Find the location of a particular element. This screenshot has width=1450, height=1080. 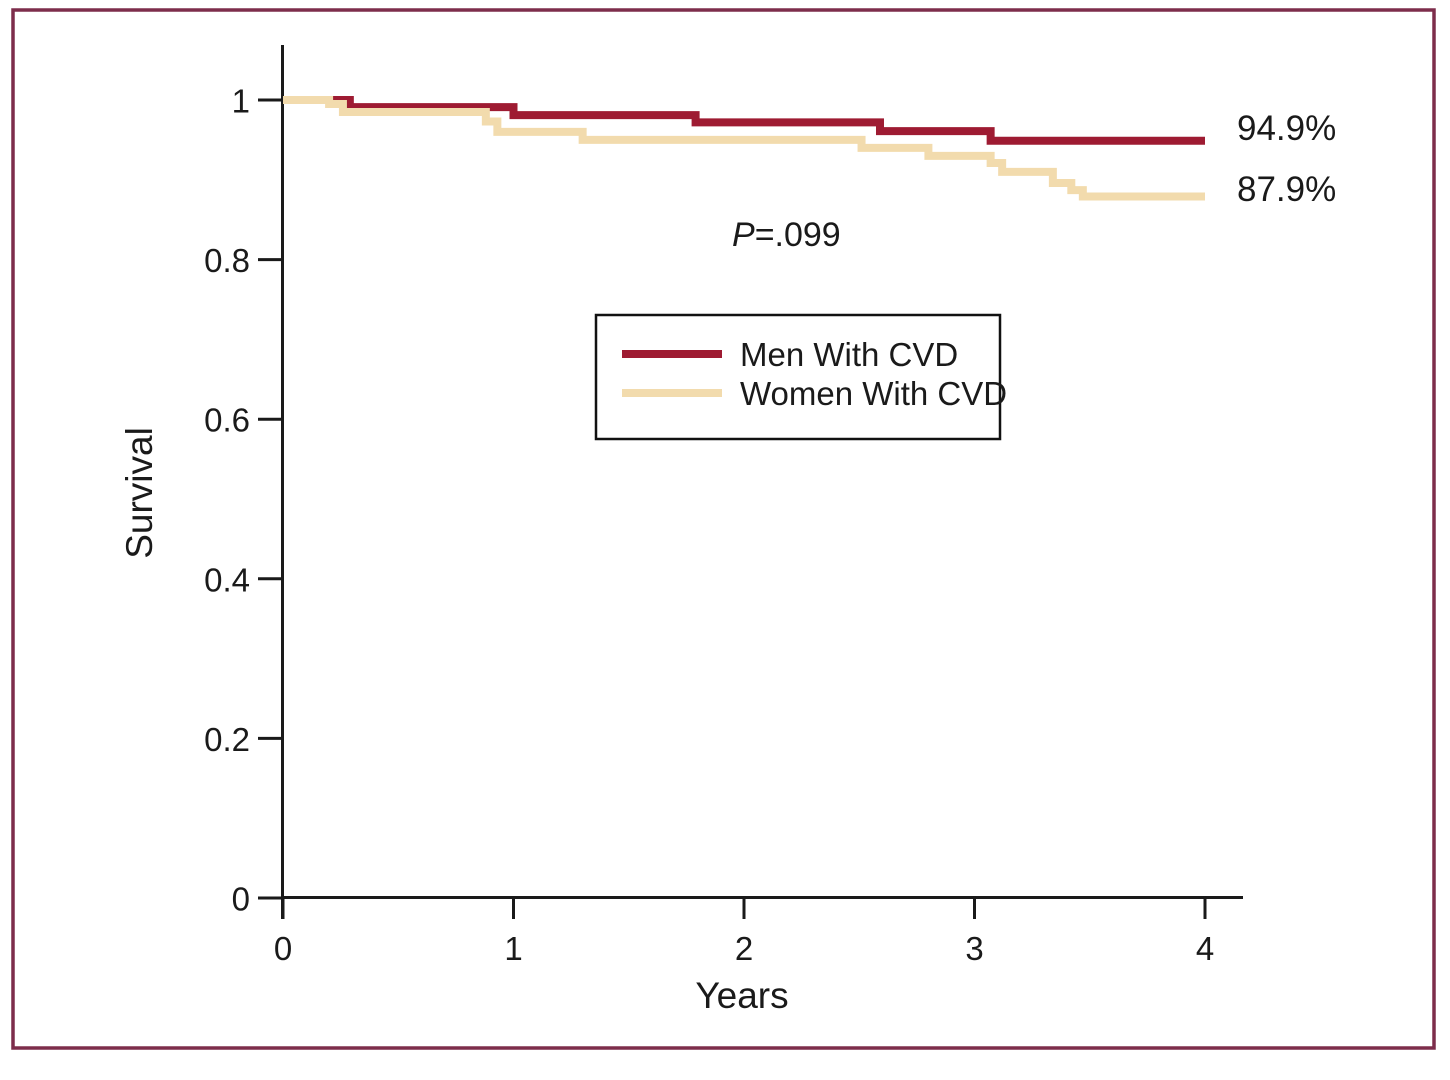

x-axis: 0 1 2 3 4 is located at coordinates (758, 931).